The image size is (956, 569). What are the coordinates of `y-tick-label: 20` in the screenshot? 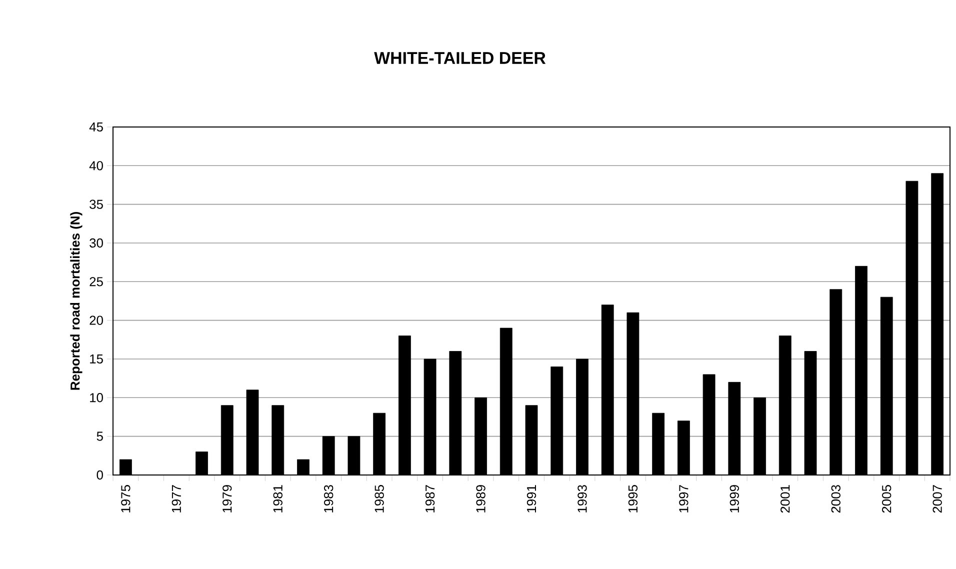 It's located at (96, 320).